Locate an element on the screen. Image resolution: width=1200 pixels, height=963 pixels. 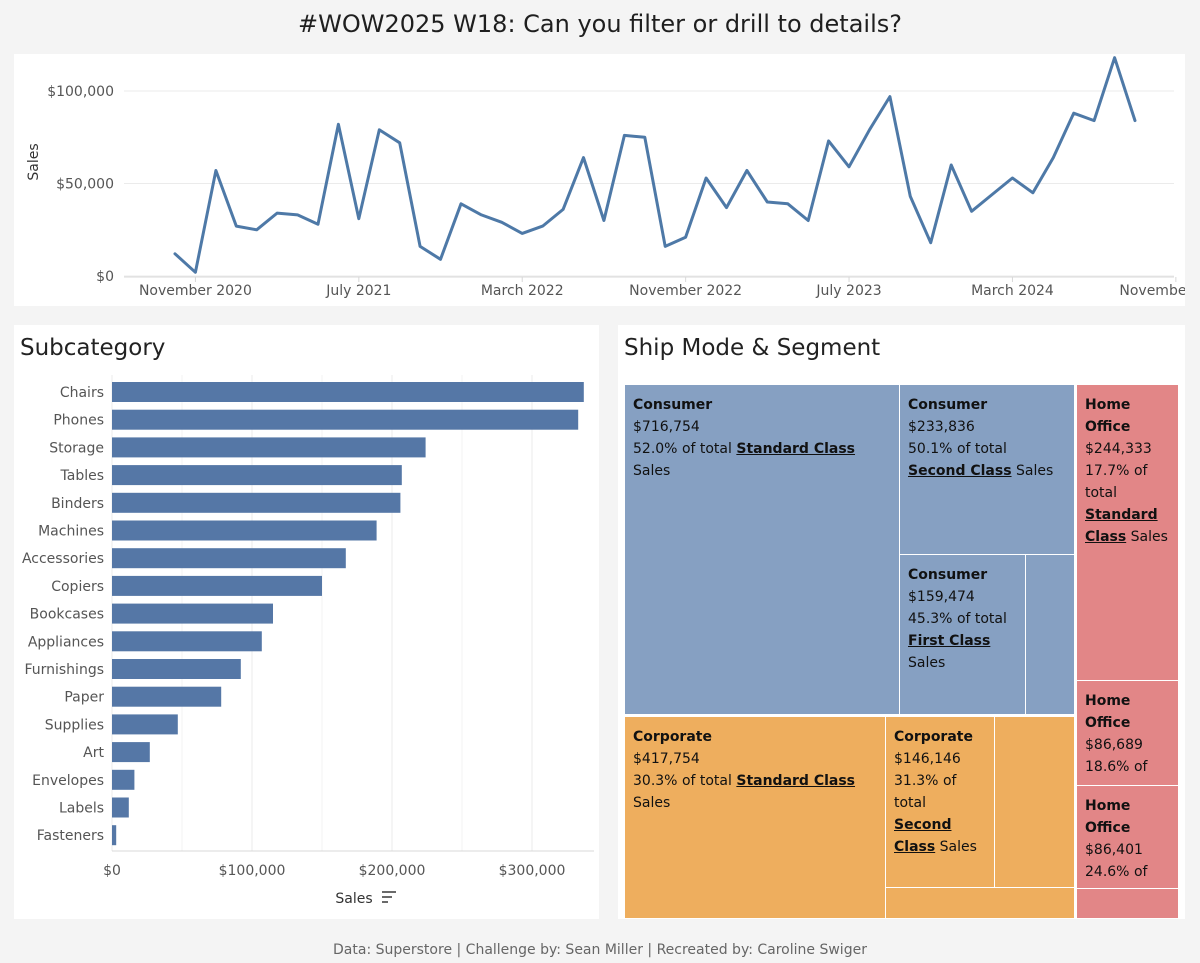
tile-ship-mode: First Class is located at coordinates (949, 641).